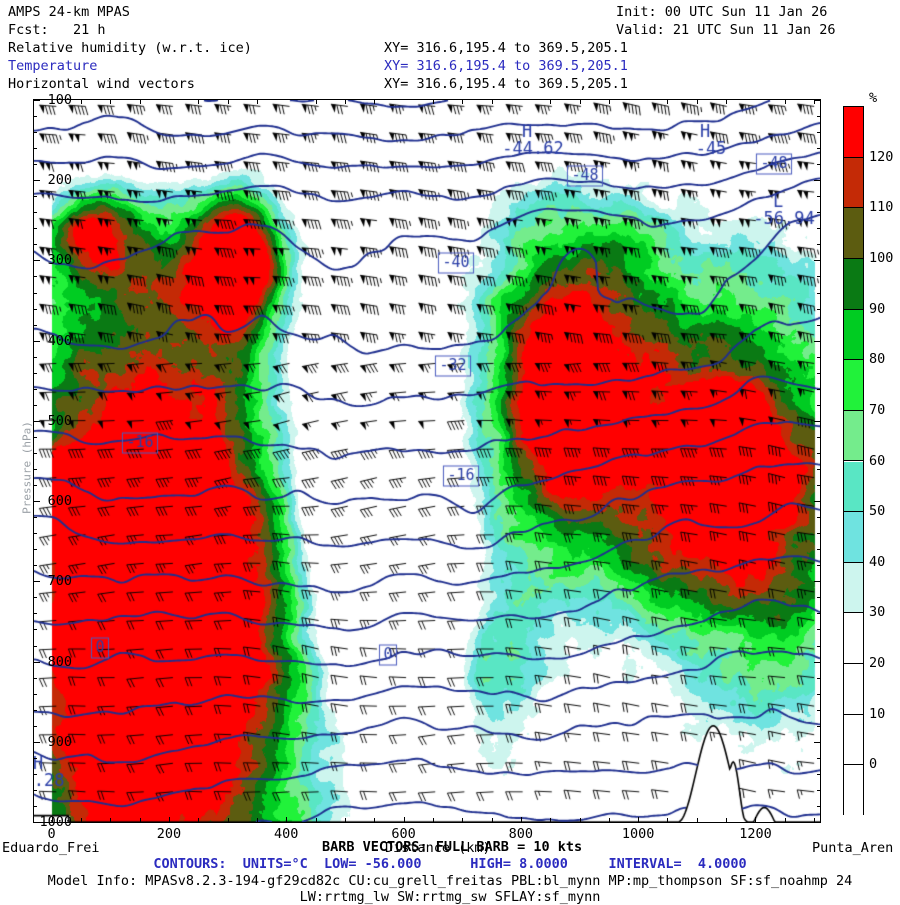 This screenshot has height=905, width=900. I want to click on colorbar-tick-label: 80, so click(877, 359).